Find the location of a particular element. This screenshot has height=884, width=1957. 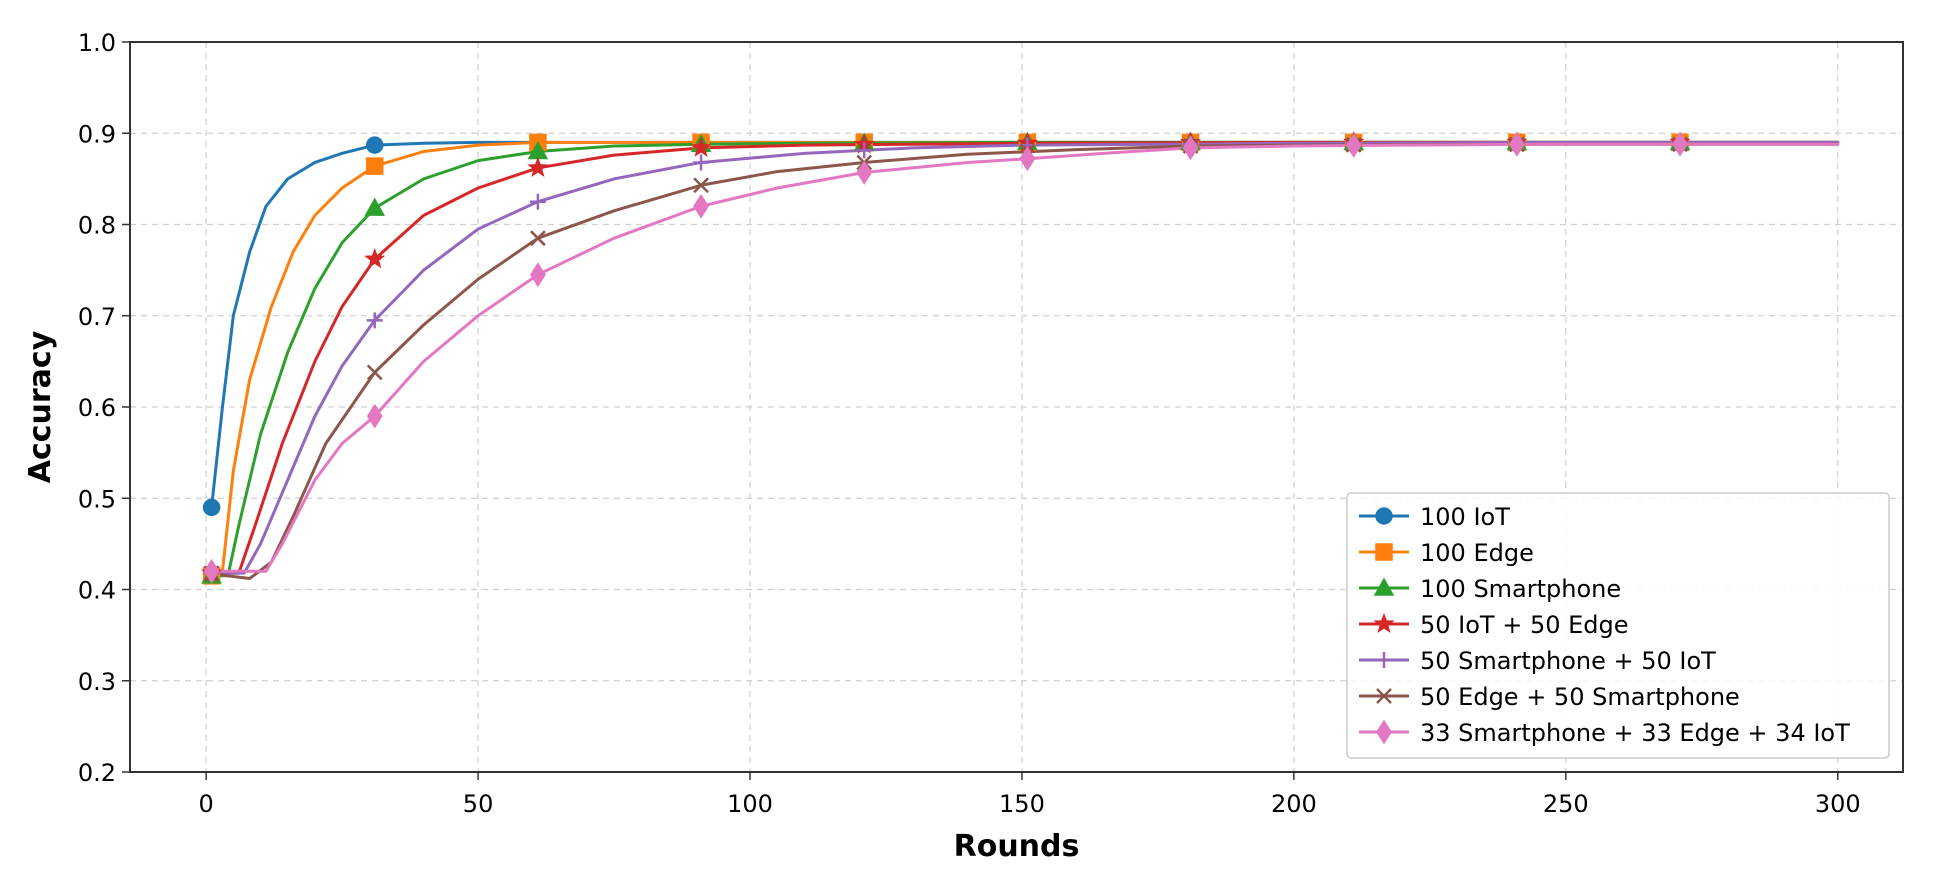

legend-label-100-smartphone: 100 Smartphone is located at coordinates (1520, 589).